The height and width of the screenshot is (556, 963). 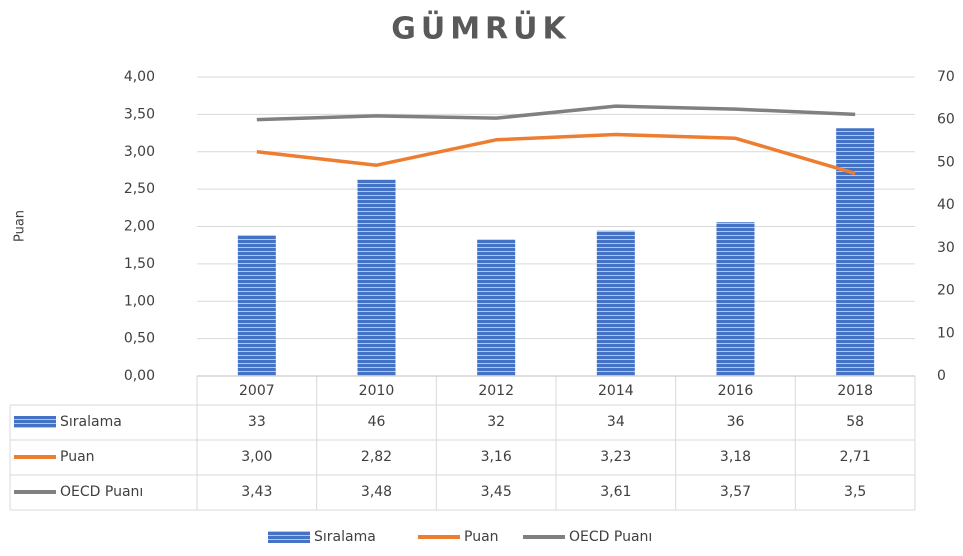 What do you see at coordinates (496, 457) in the screenshot?
I see `table-value: 3,16` at bounding box center [496, 457].